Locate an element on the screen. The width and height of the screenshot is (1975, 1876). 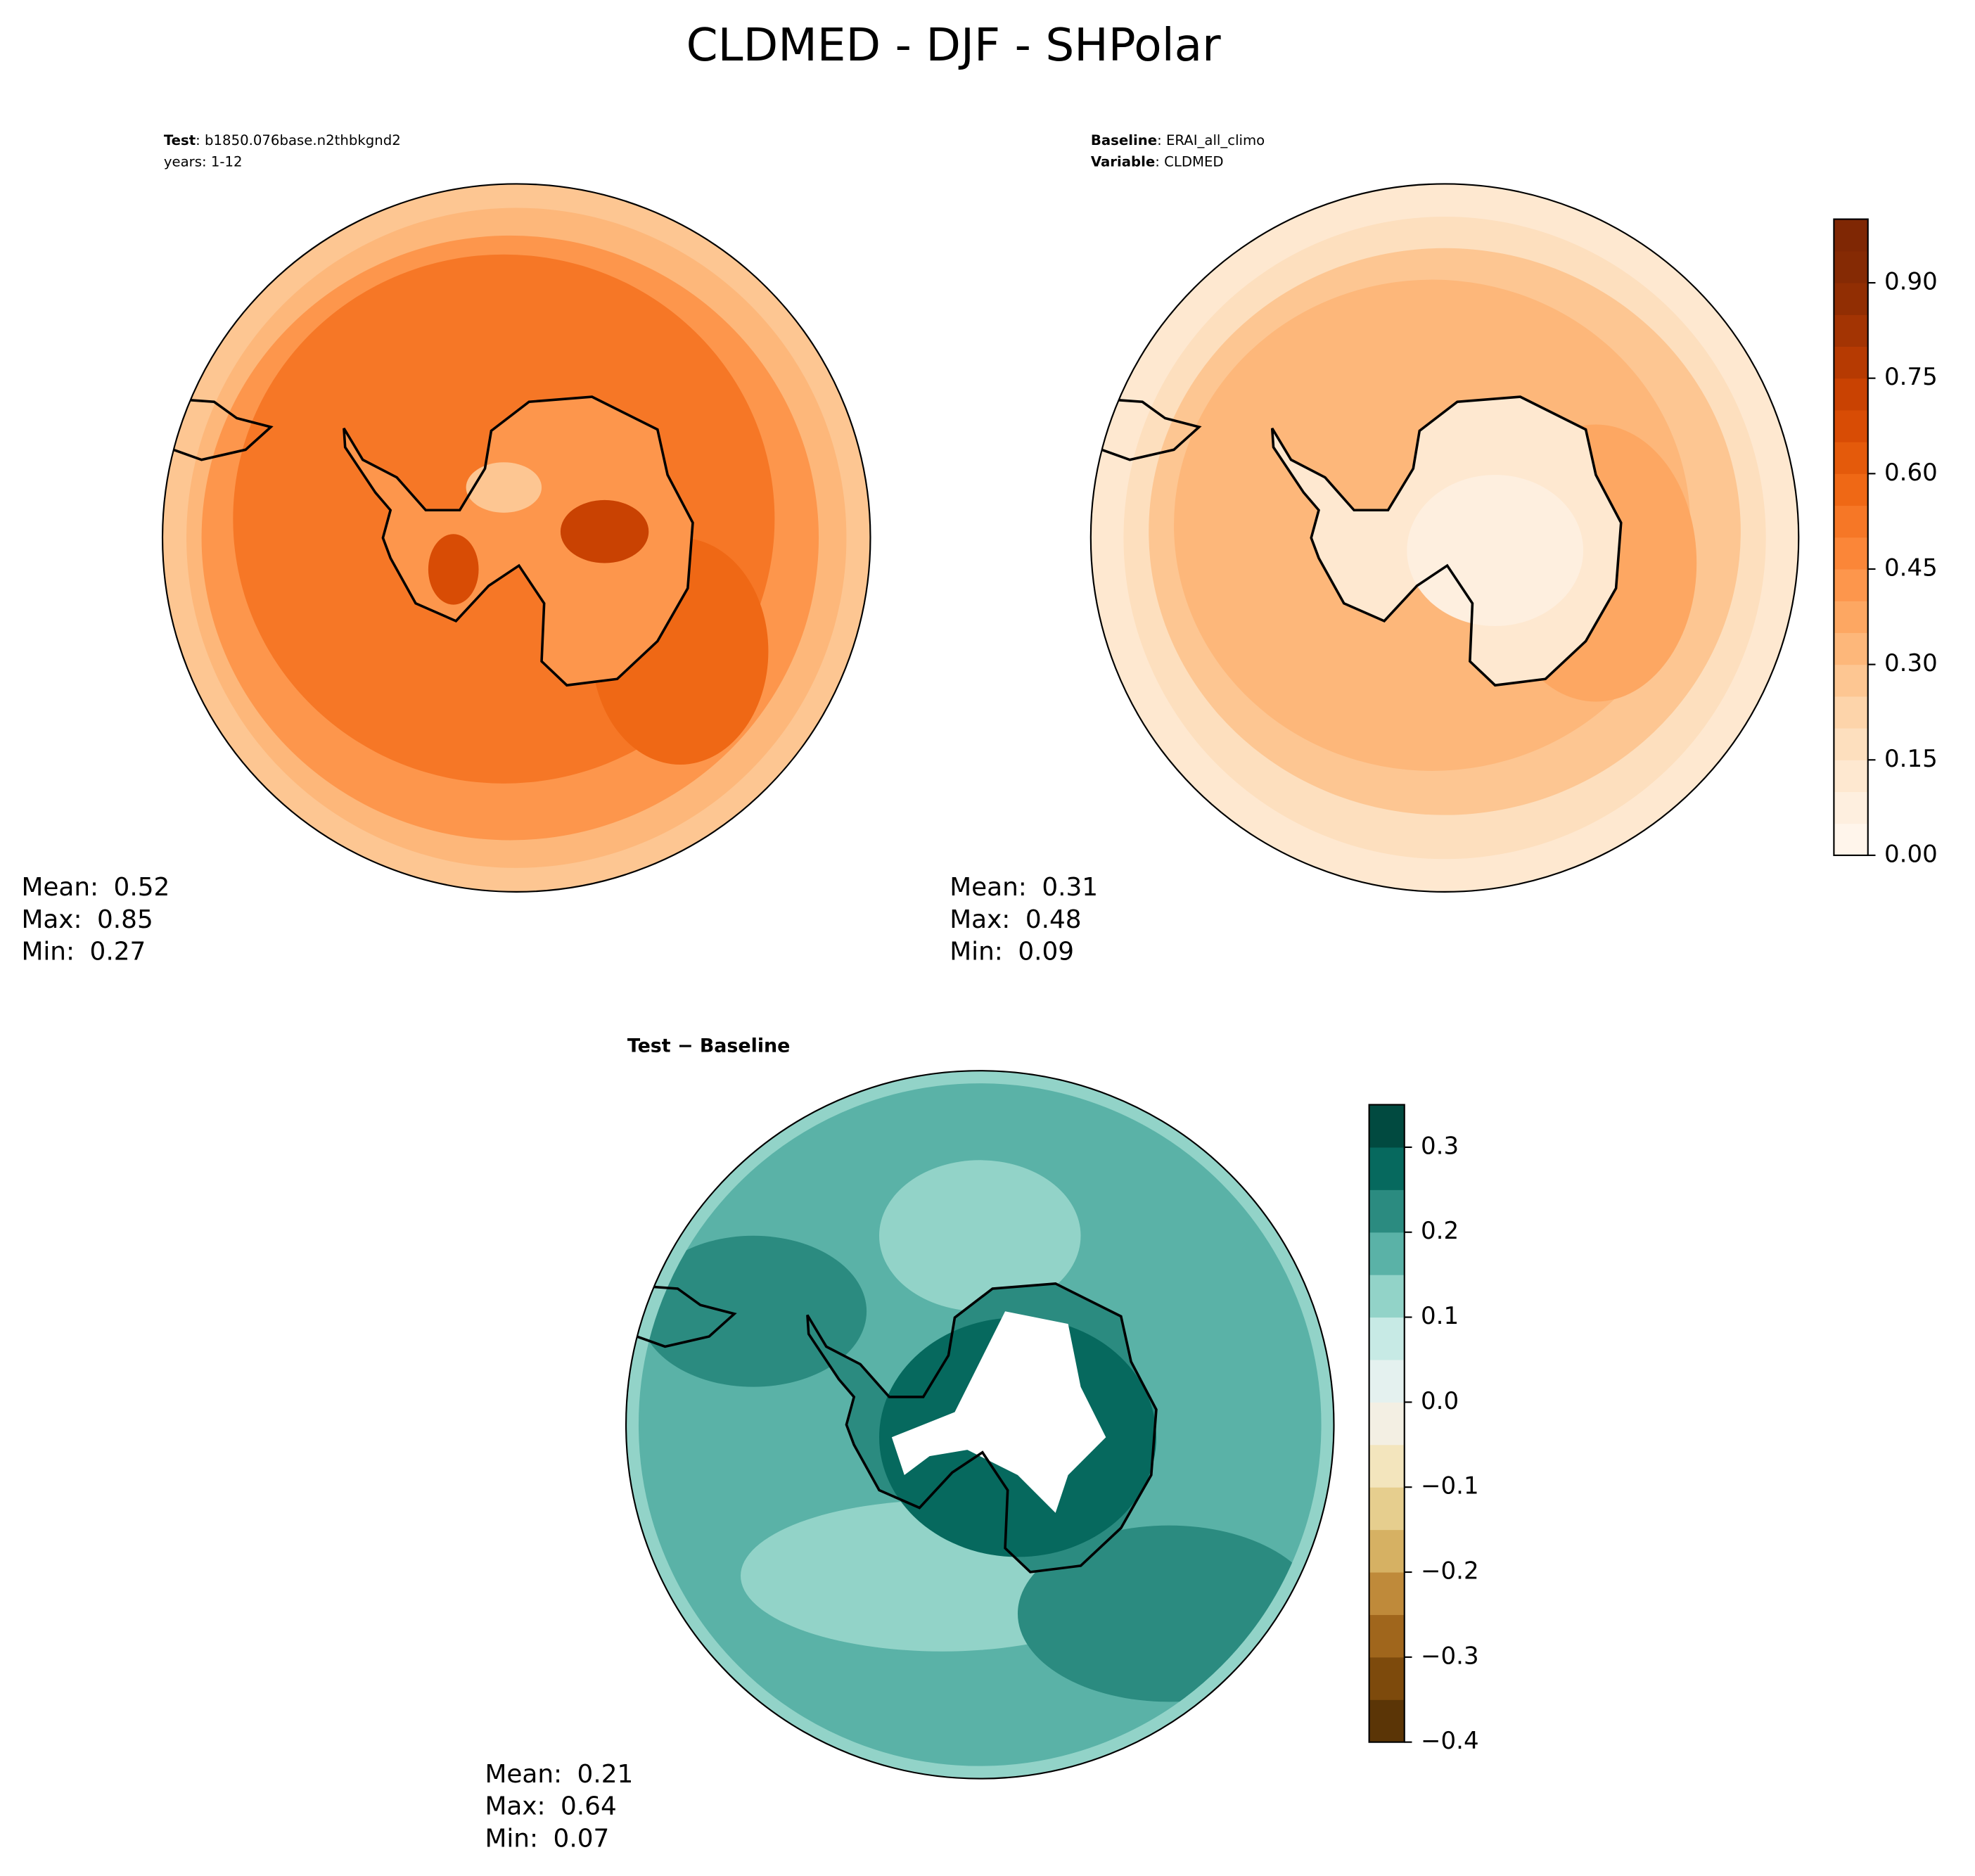
panel-header: Test − Baseline is located at coordinates (709, 1046).